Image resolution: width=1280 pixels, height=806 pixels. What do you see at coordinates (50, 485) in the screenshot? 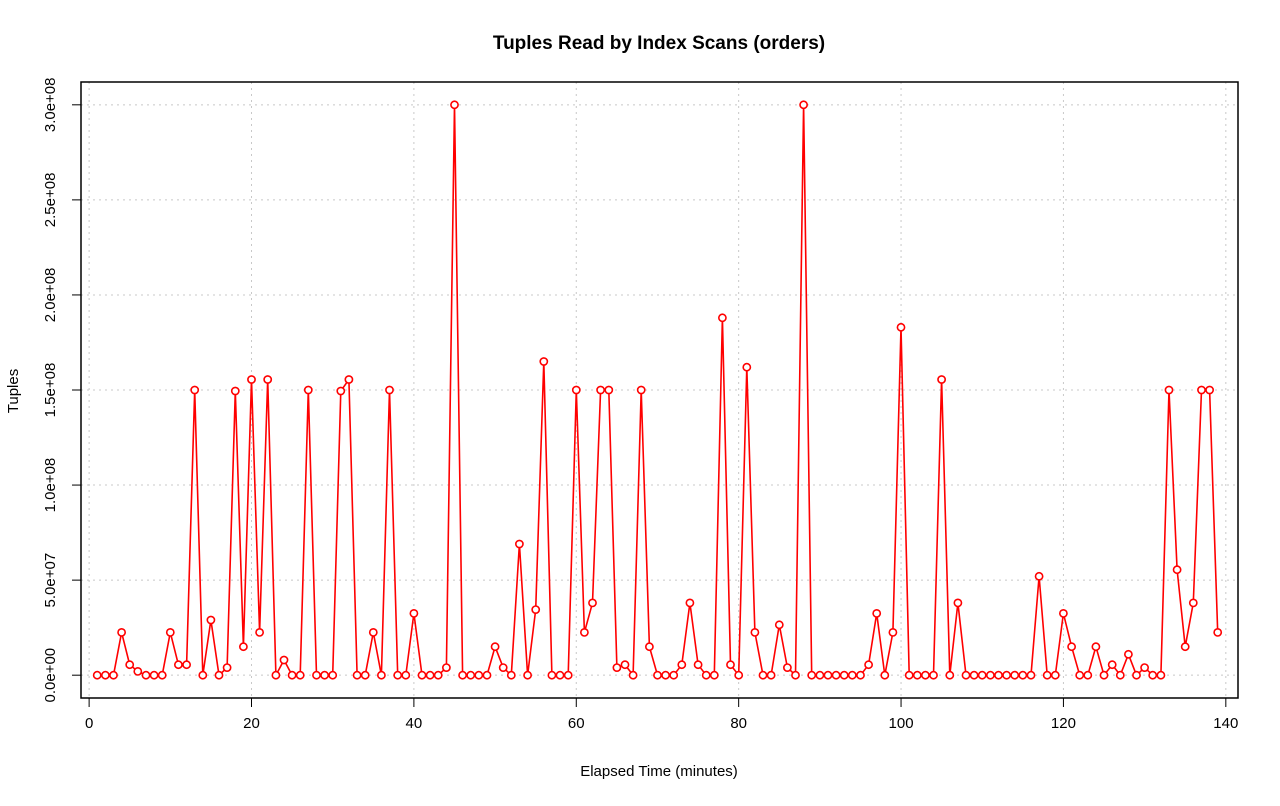
I see `y-tick-label: 1.0e+08` at bounding box center [50, 485].